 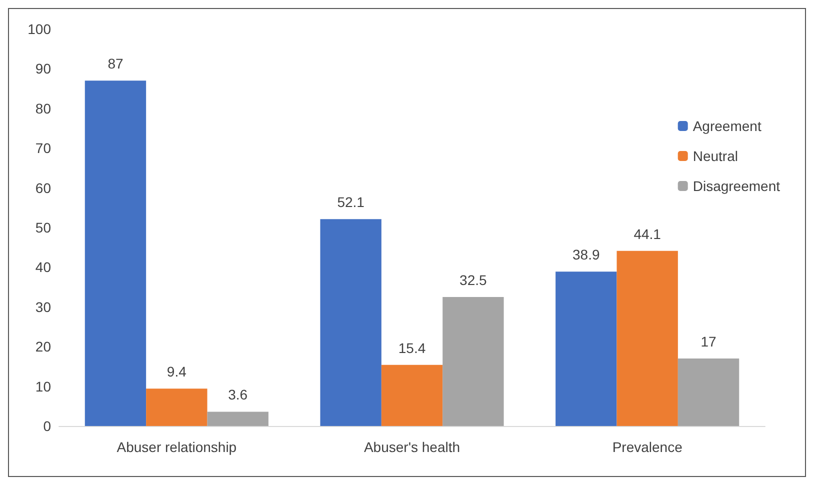 I want to click on y-tick-label: 70, so click(x=43, y=148).